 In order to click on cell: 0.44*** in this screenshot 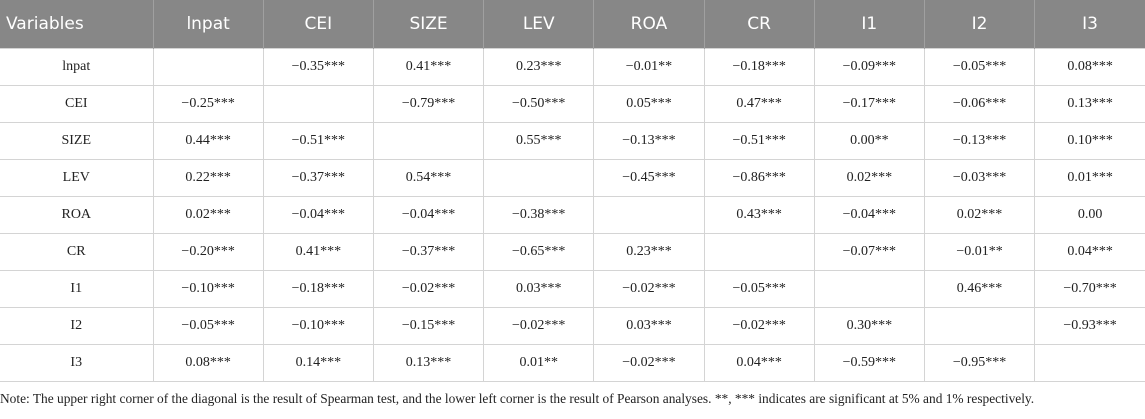, I will do `click(208, 141)`.